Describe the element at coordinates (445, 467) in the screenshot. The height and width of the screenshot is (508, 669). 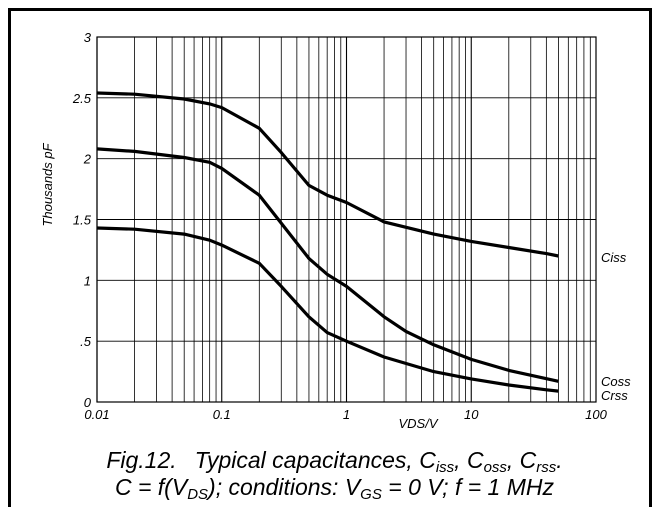
I see `caption-sub: iss` at that location.